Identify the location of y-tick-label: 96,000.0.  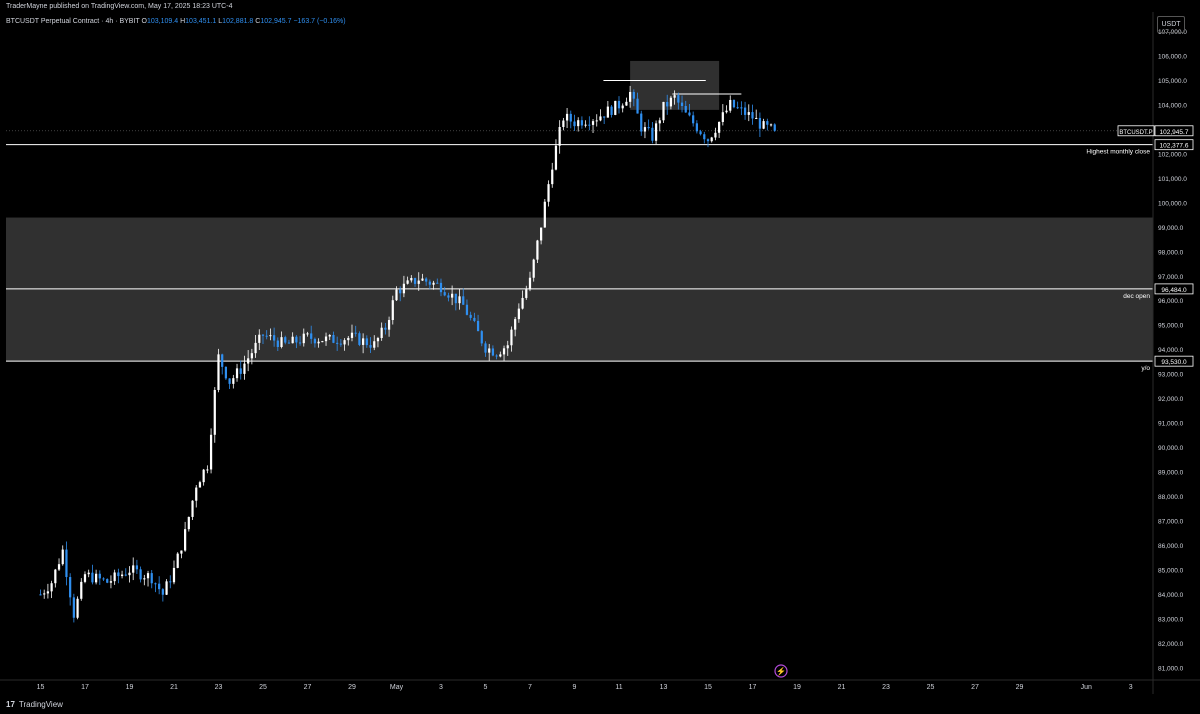
(1171, 301).